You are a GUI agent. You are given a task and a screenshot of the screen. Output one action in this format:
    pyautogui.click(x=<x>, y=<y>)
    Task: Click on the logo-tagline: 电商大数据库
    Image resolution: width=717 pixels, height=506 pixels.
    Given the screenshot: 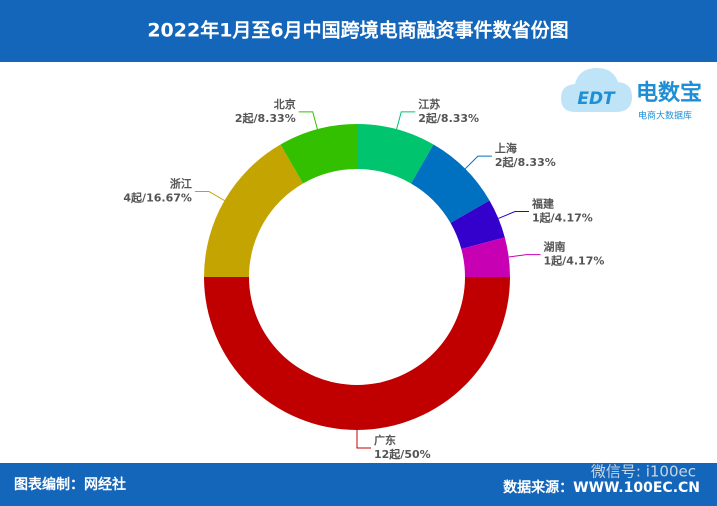 What is the action you would take?
    pyautogui.click(x=665, y=116)
    